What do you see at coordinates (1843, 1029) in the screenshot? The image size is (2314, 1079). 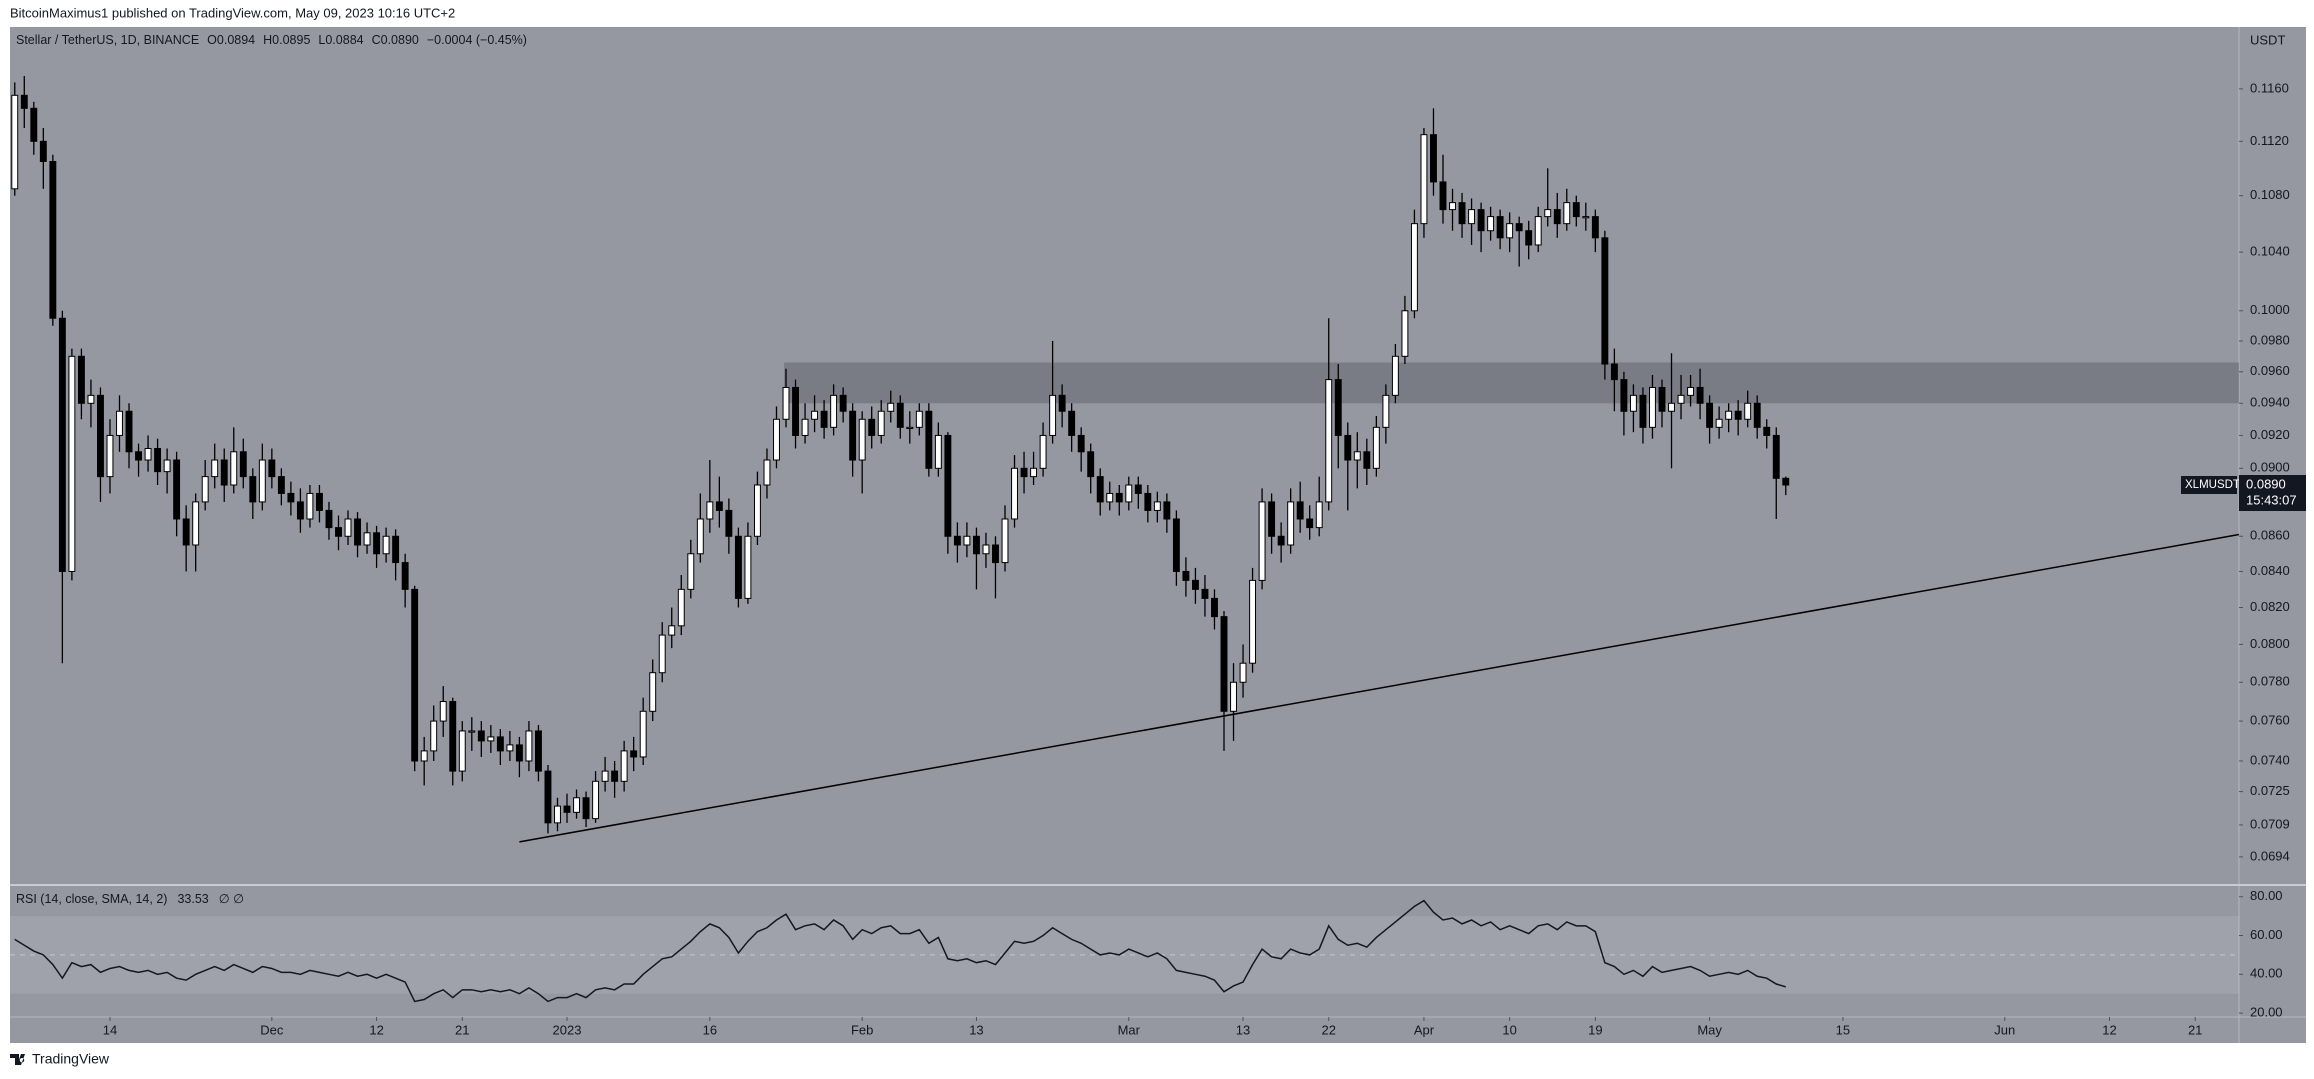 I see `x-tick-label: 15` at bounding box center [1843, 1029].